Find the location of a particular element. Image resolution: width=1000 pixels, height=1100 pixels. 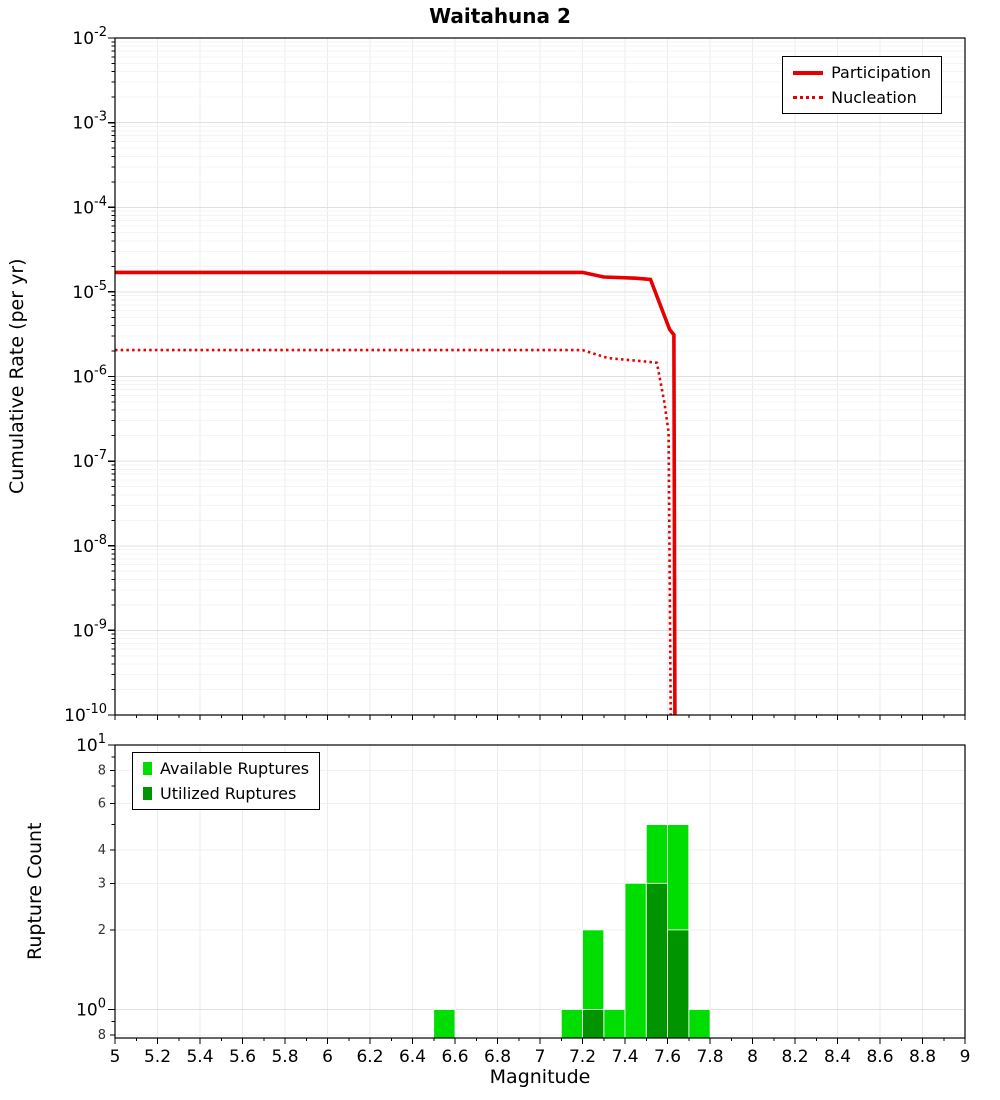

y-tick-label: 3 is located at coordinates (102, 883).